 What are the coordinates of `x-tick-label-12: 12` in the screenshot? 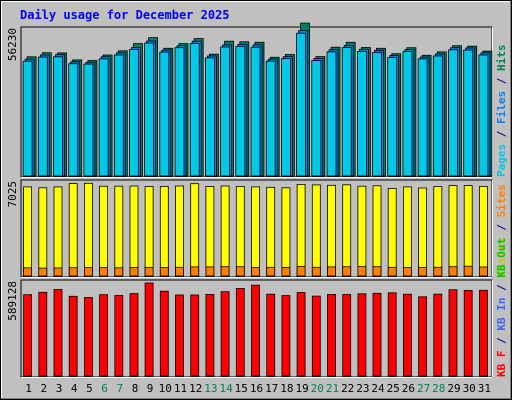 It's located at (195, 388).